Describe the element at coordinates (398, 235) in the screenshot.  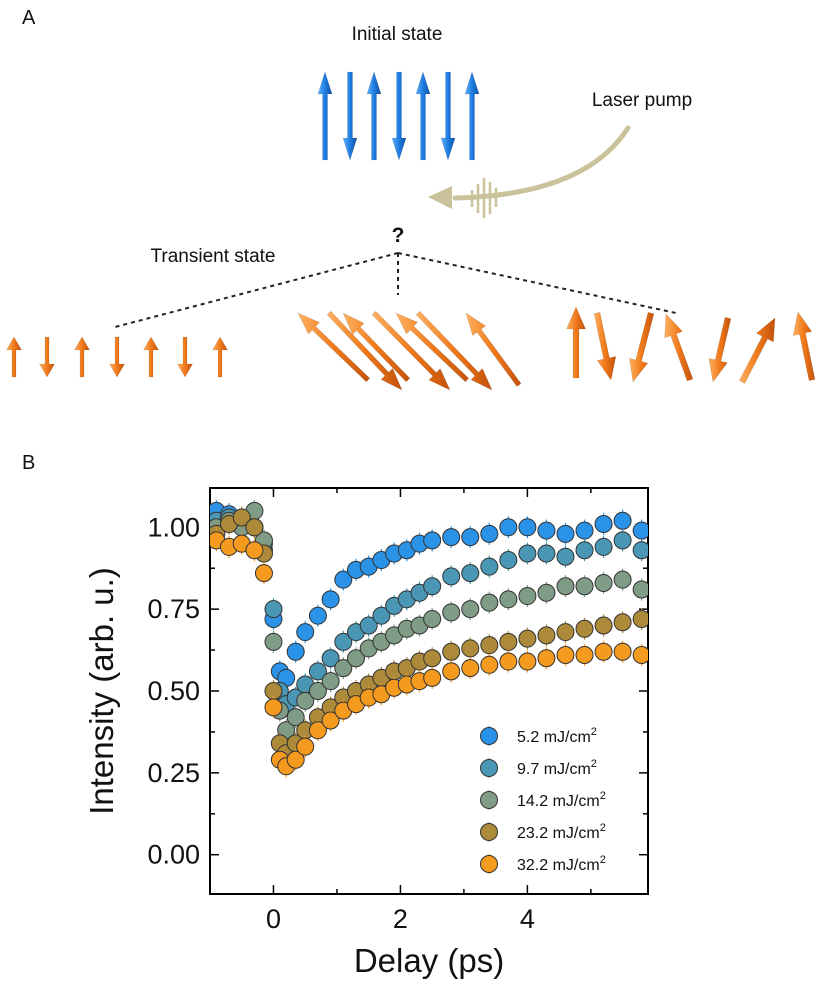
I see `question-mark: ?` at that location.